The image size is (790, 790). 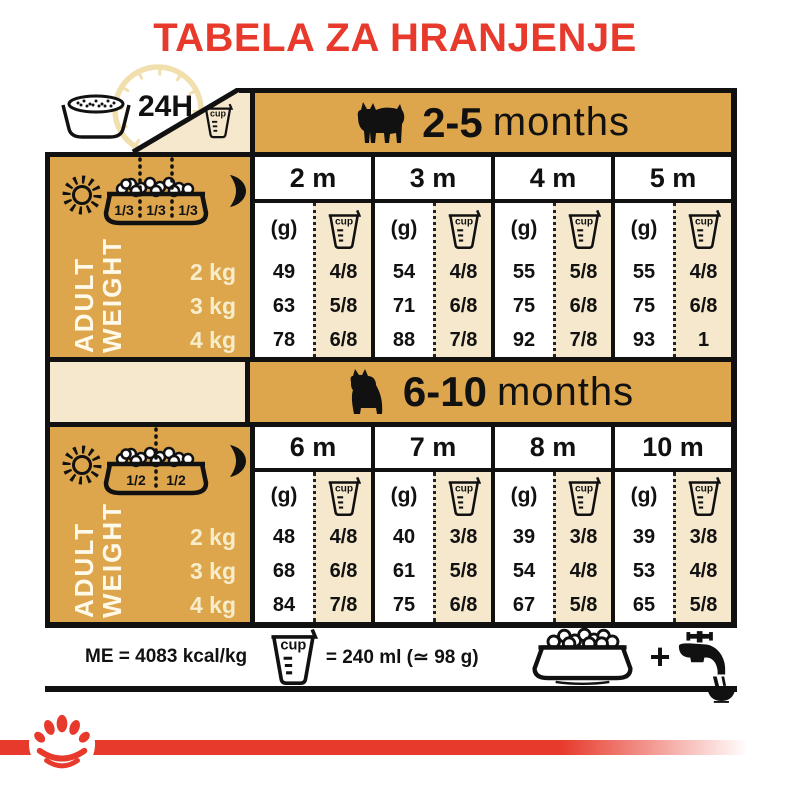 What do you see at coordinates (452, 122) in the screenshot?
I see `age-range-label: 2-5` at bounding box center [452, 122].